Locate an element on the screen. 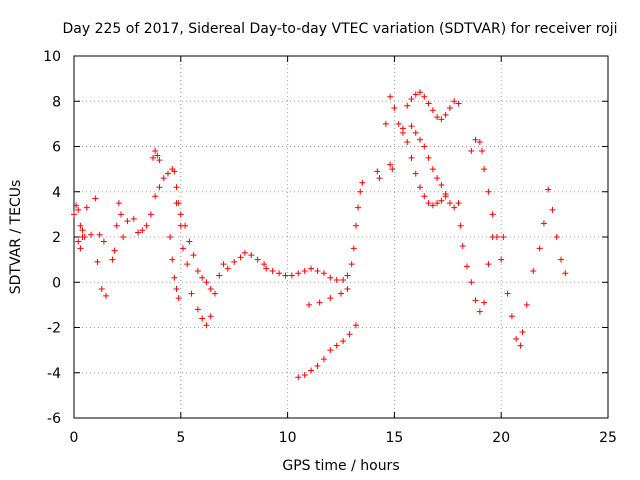 The image size is (640, 480). y-tick-label: -2 is located at coordinates (54, 329).